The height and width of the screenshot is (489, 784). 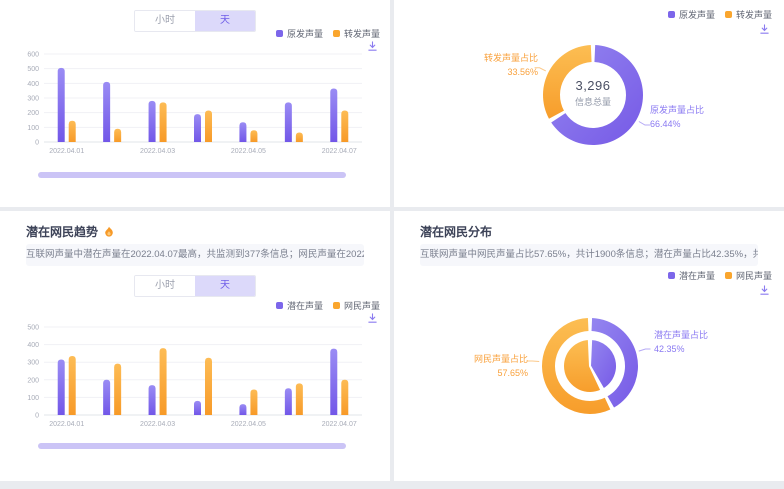 What do you see at coordinates (327, 305) in the screenshot?
I see `legend-netizen-trend: 潜在声量 网民声量` at bounding box center [327, 305].